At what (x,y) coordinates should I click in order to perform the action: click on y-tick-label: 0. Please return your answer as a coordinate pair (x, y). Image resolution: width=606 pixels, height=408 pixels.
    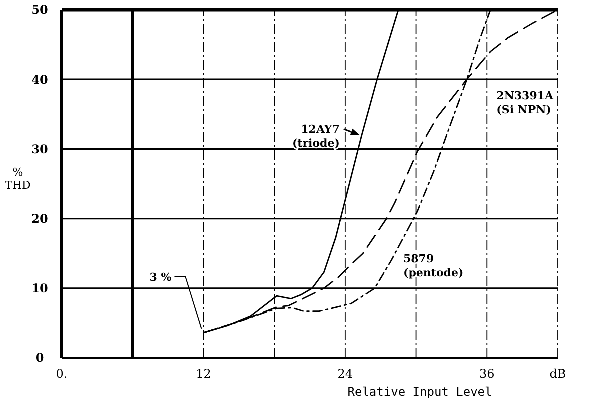
    Looking at the image, I should click on (40, 358).